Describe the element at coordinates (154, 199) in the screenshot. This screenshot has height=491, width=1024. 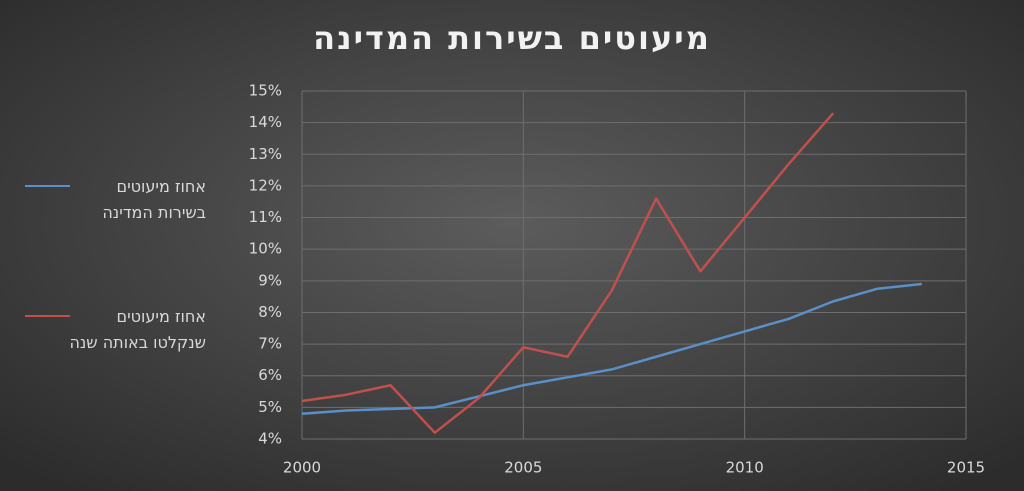
I see `legend-label: אחוז מיעוטים בשירות המדינה` at that location.